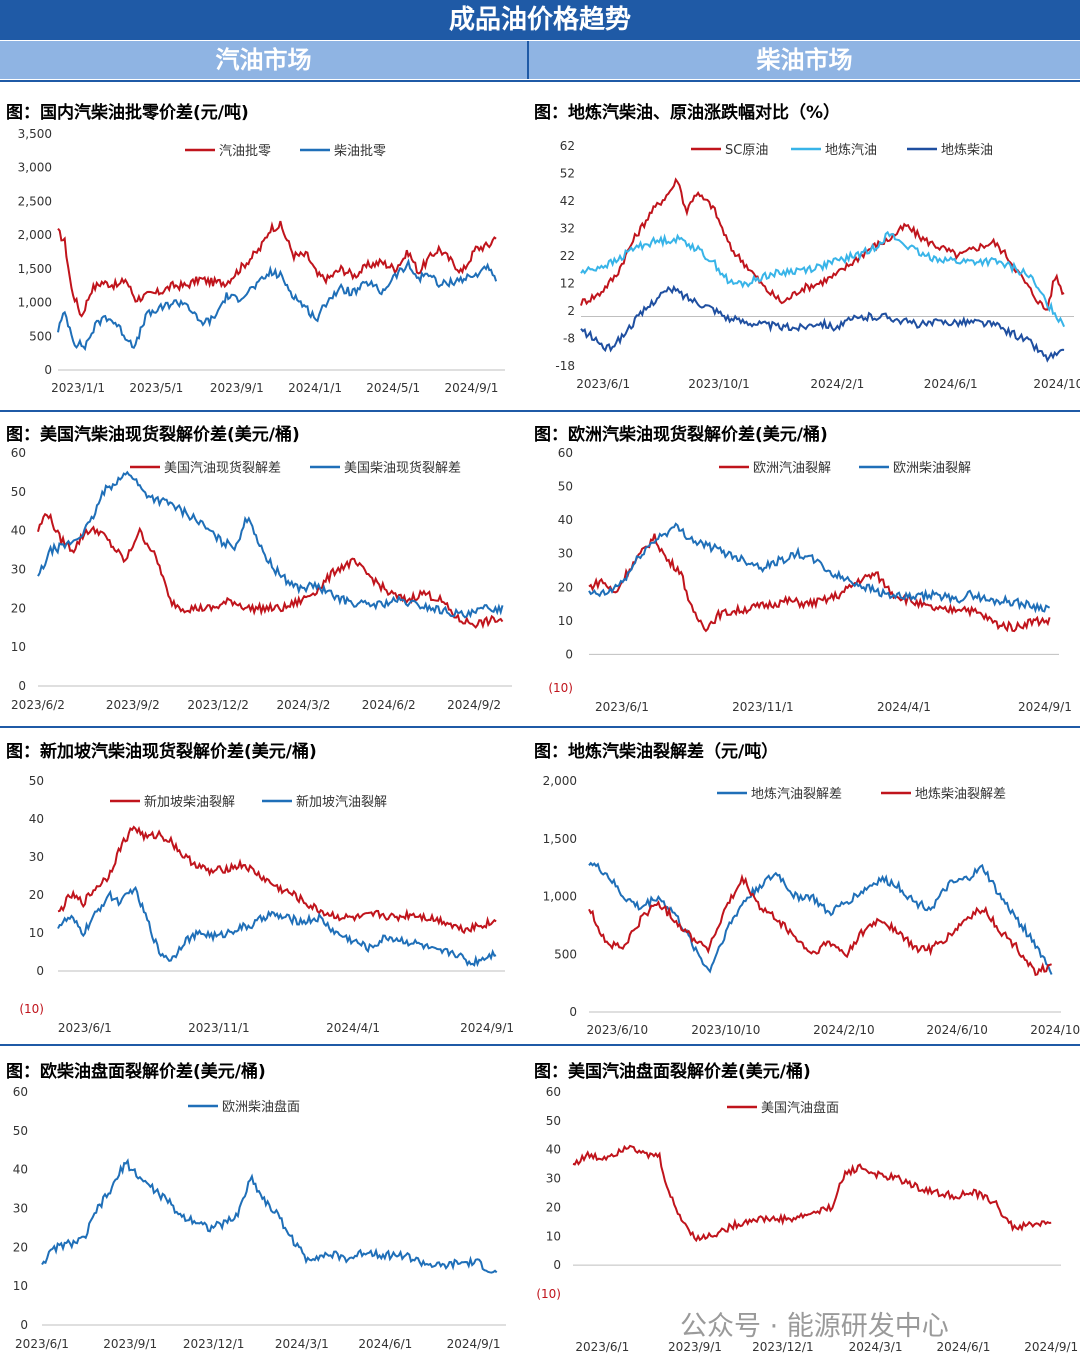  I want to click on x-tick-label: 2024/3/2, so click(303, 705).